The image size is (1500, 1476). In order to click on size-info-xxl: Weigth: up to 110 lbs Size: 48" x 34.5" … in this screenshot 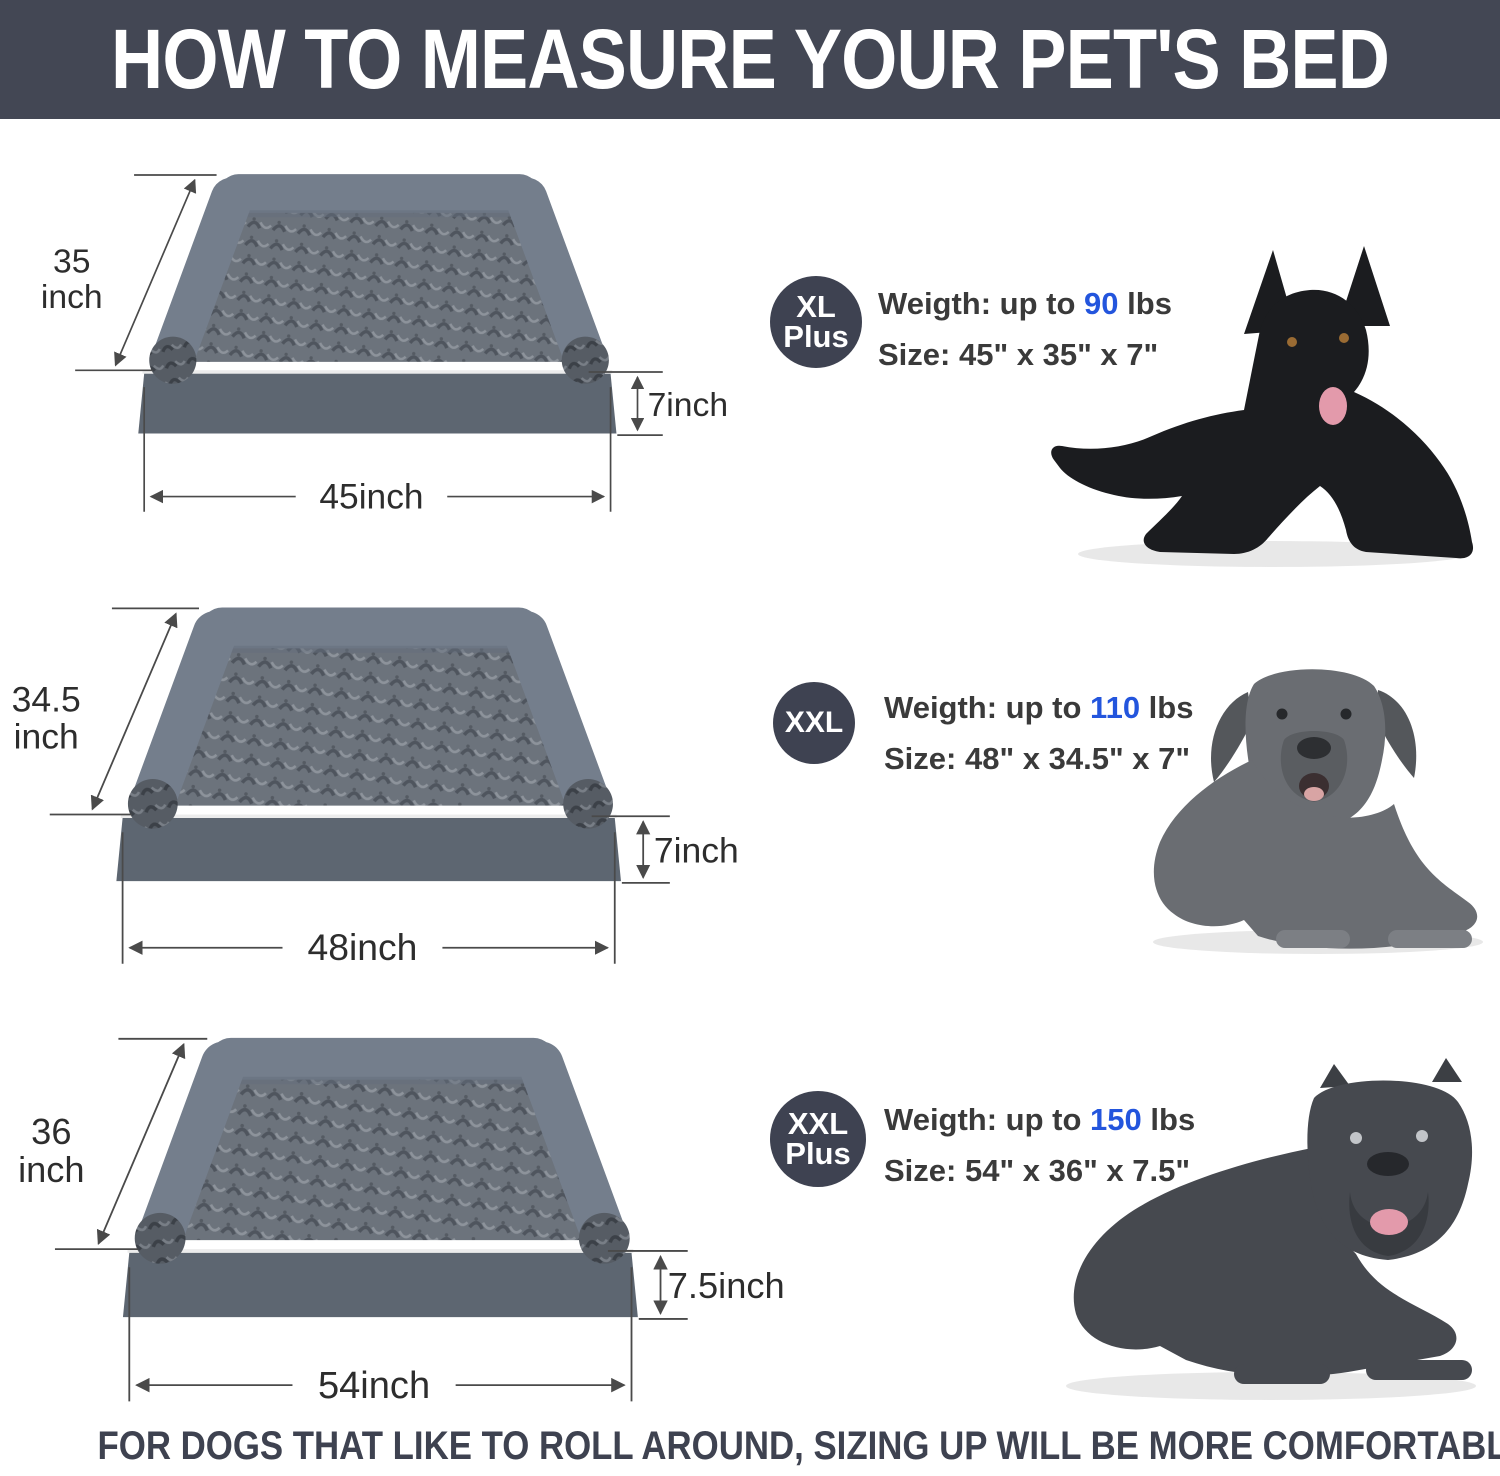, I will do `click(1038, 733)`.